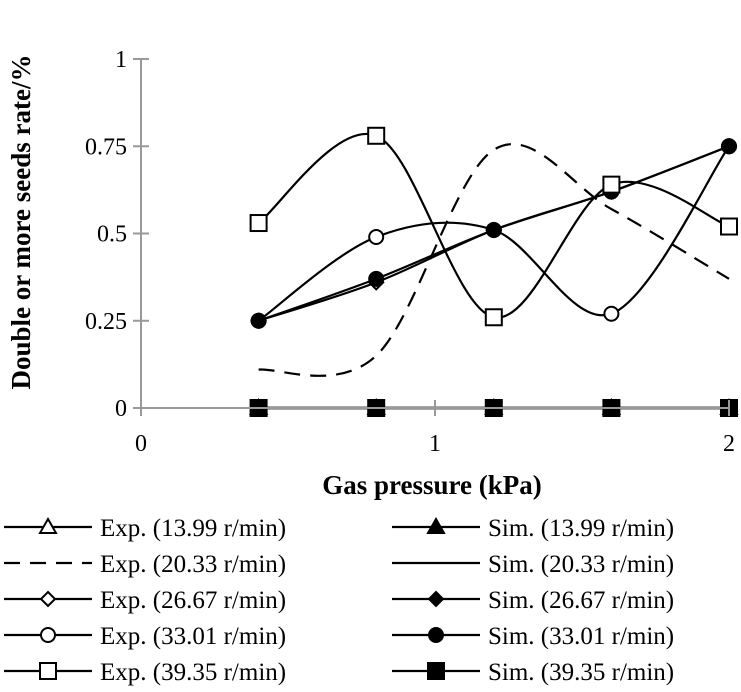 Image resolution: width=741 pixels, height=692 pixels. I want to click on legend-marker-exp-26-67-r-min, so click(48, 599).